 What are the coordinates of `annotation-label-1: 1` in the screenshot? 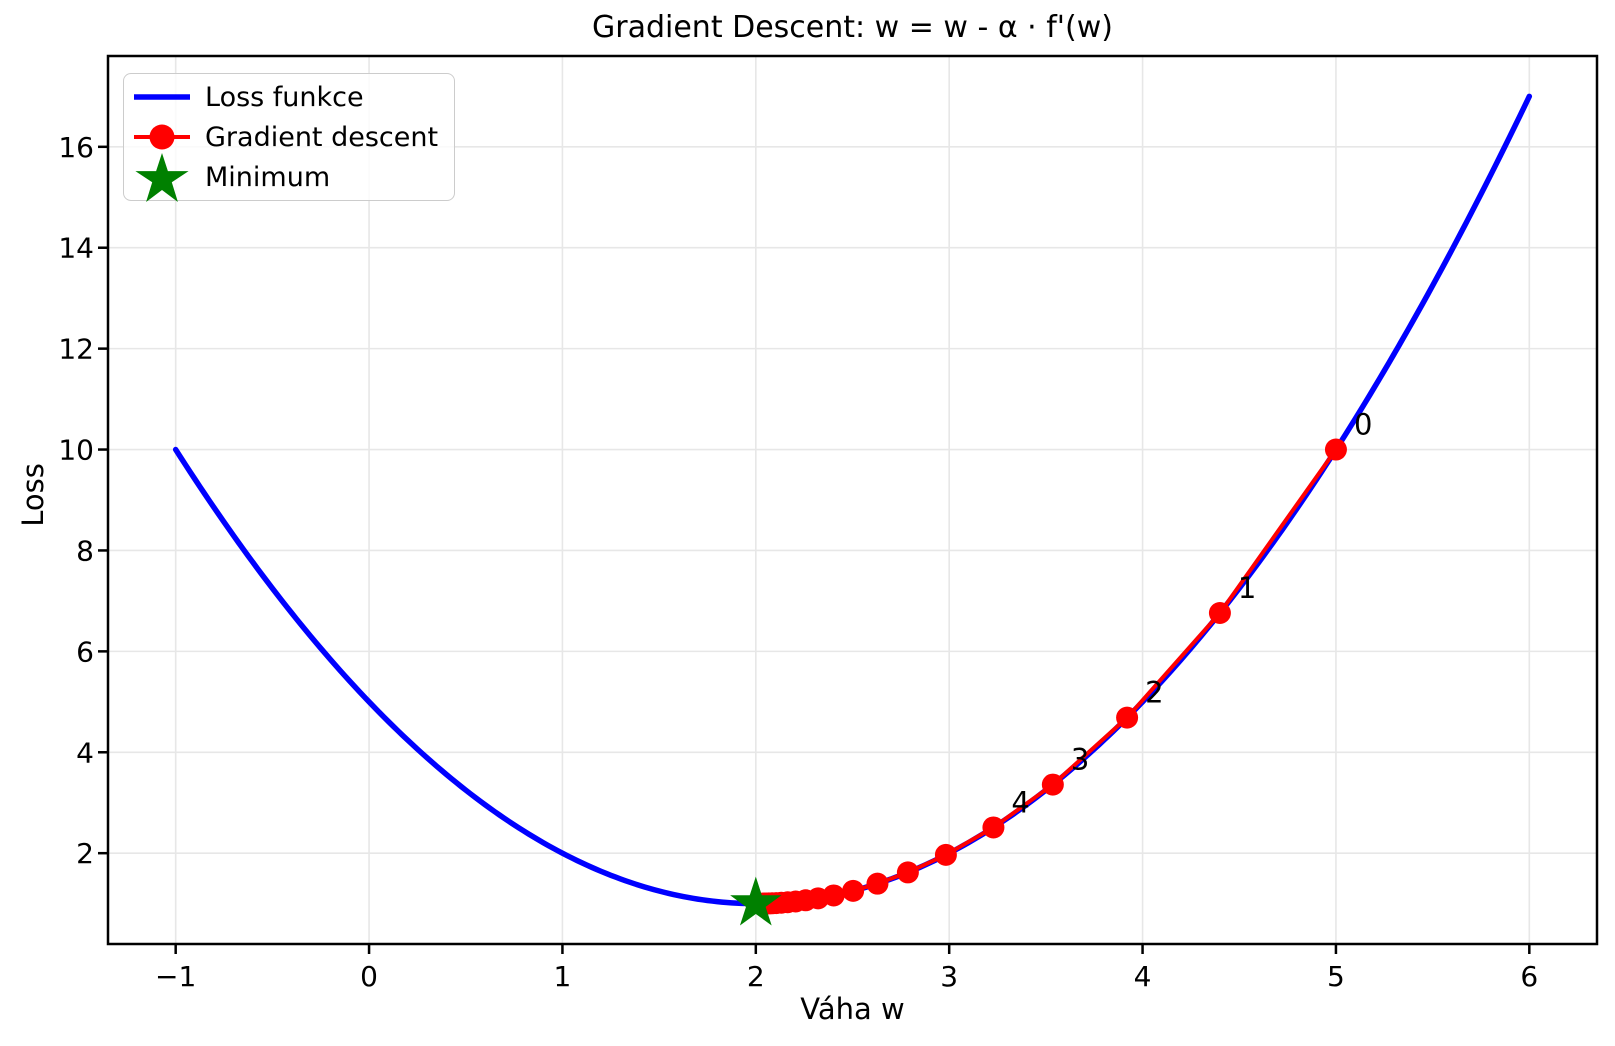 It's located at (1247, 588).